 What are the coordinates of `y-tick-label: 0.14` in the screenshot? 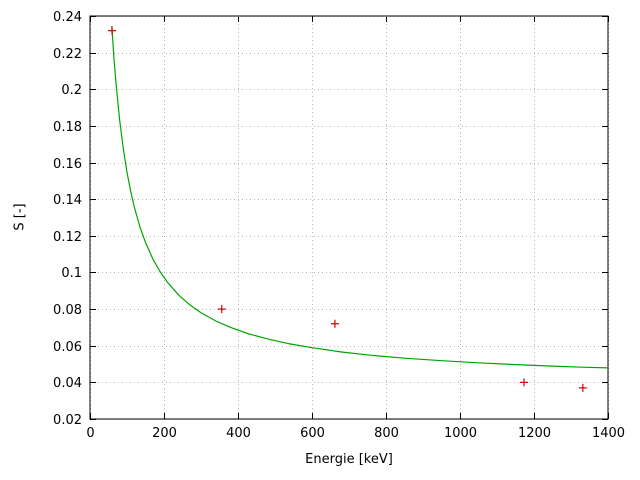 It's located at (67, 200).